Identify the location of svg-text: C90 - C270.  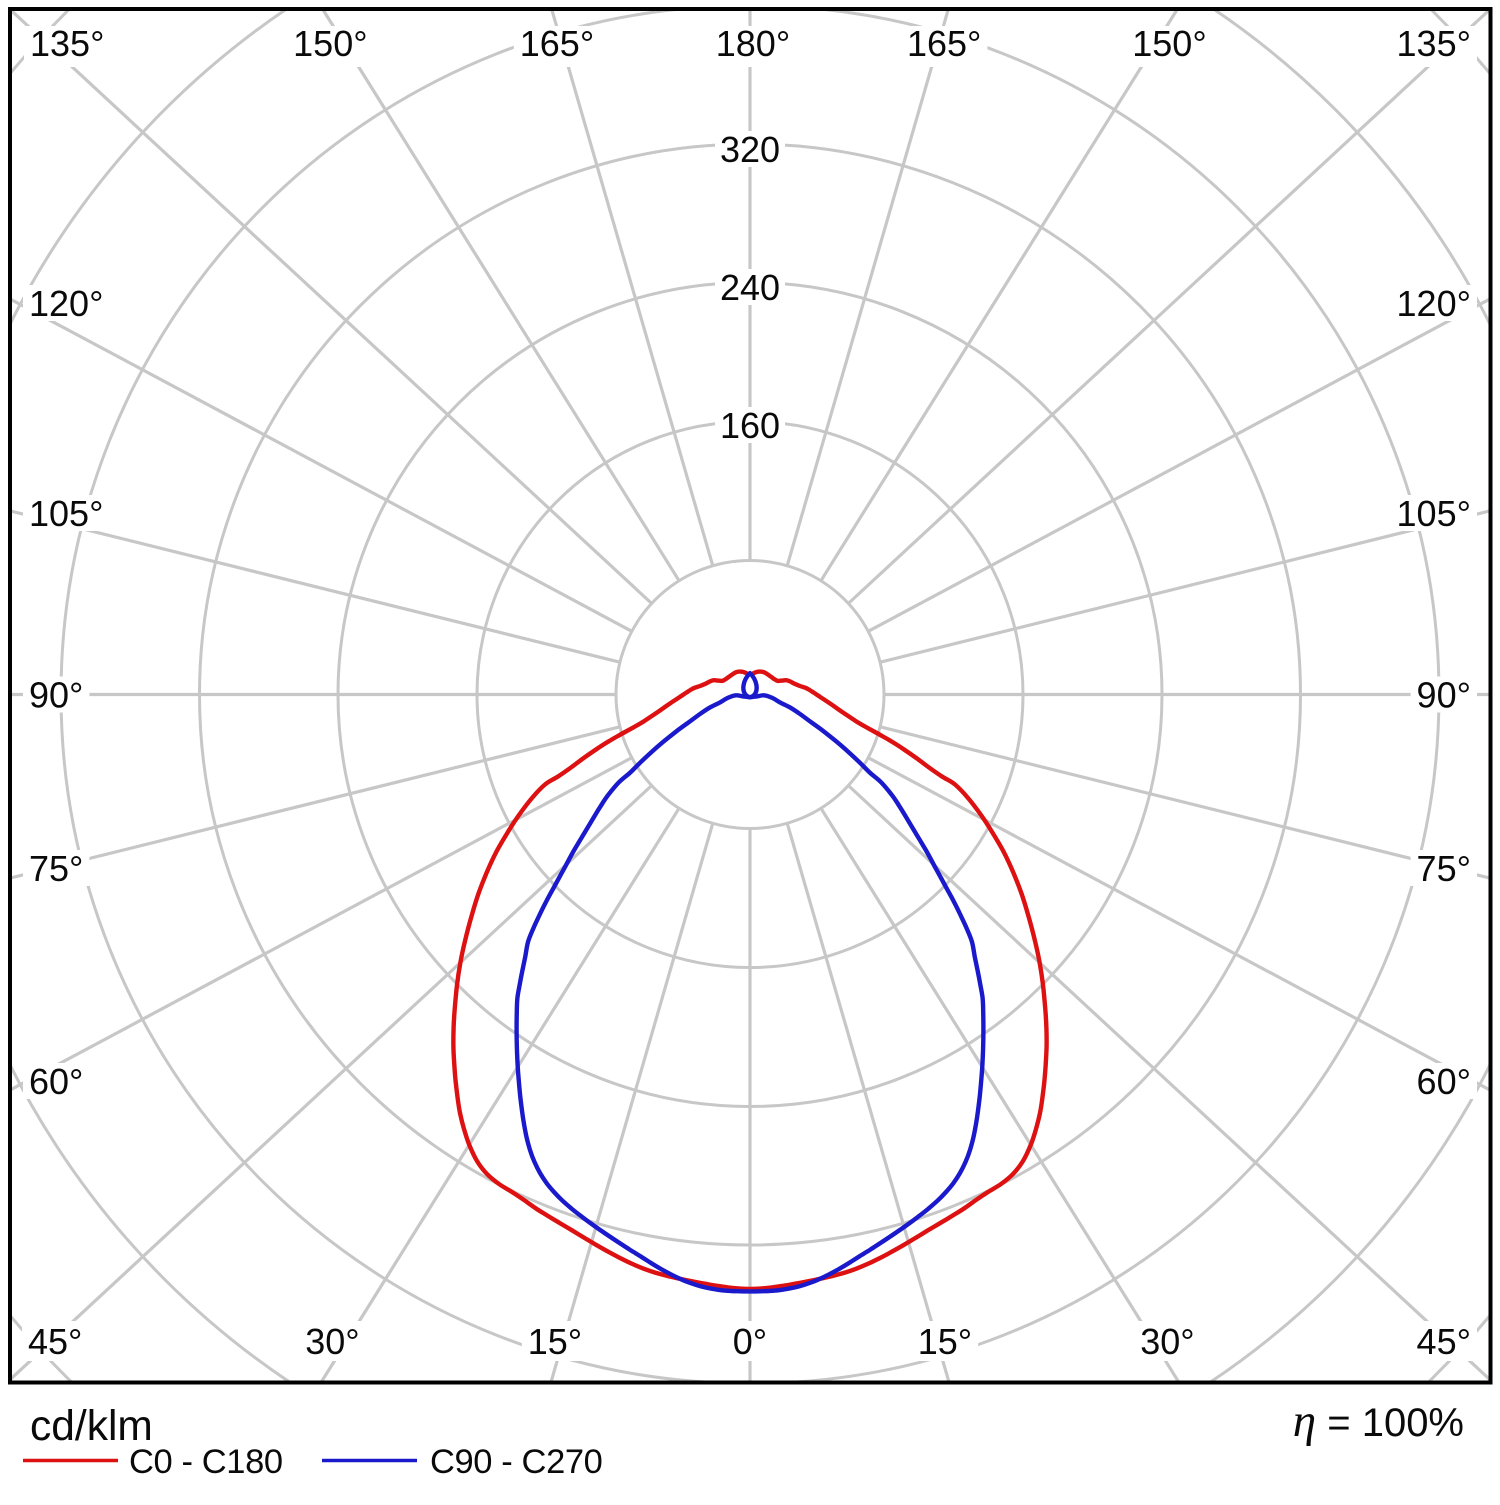
(516, 1462).